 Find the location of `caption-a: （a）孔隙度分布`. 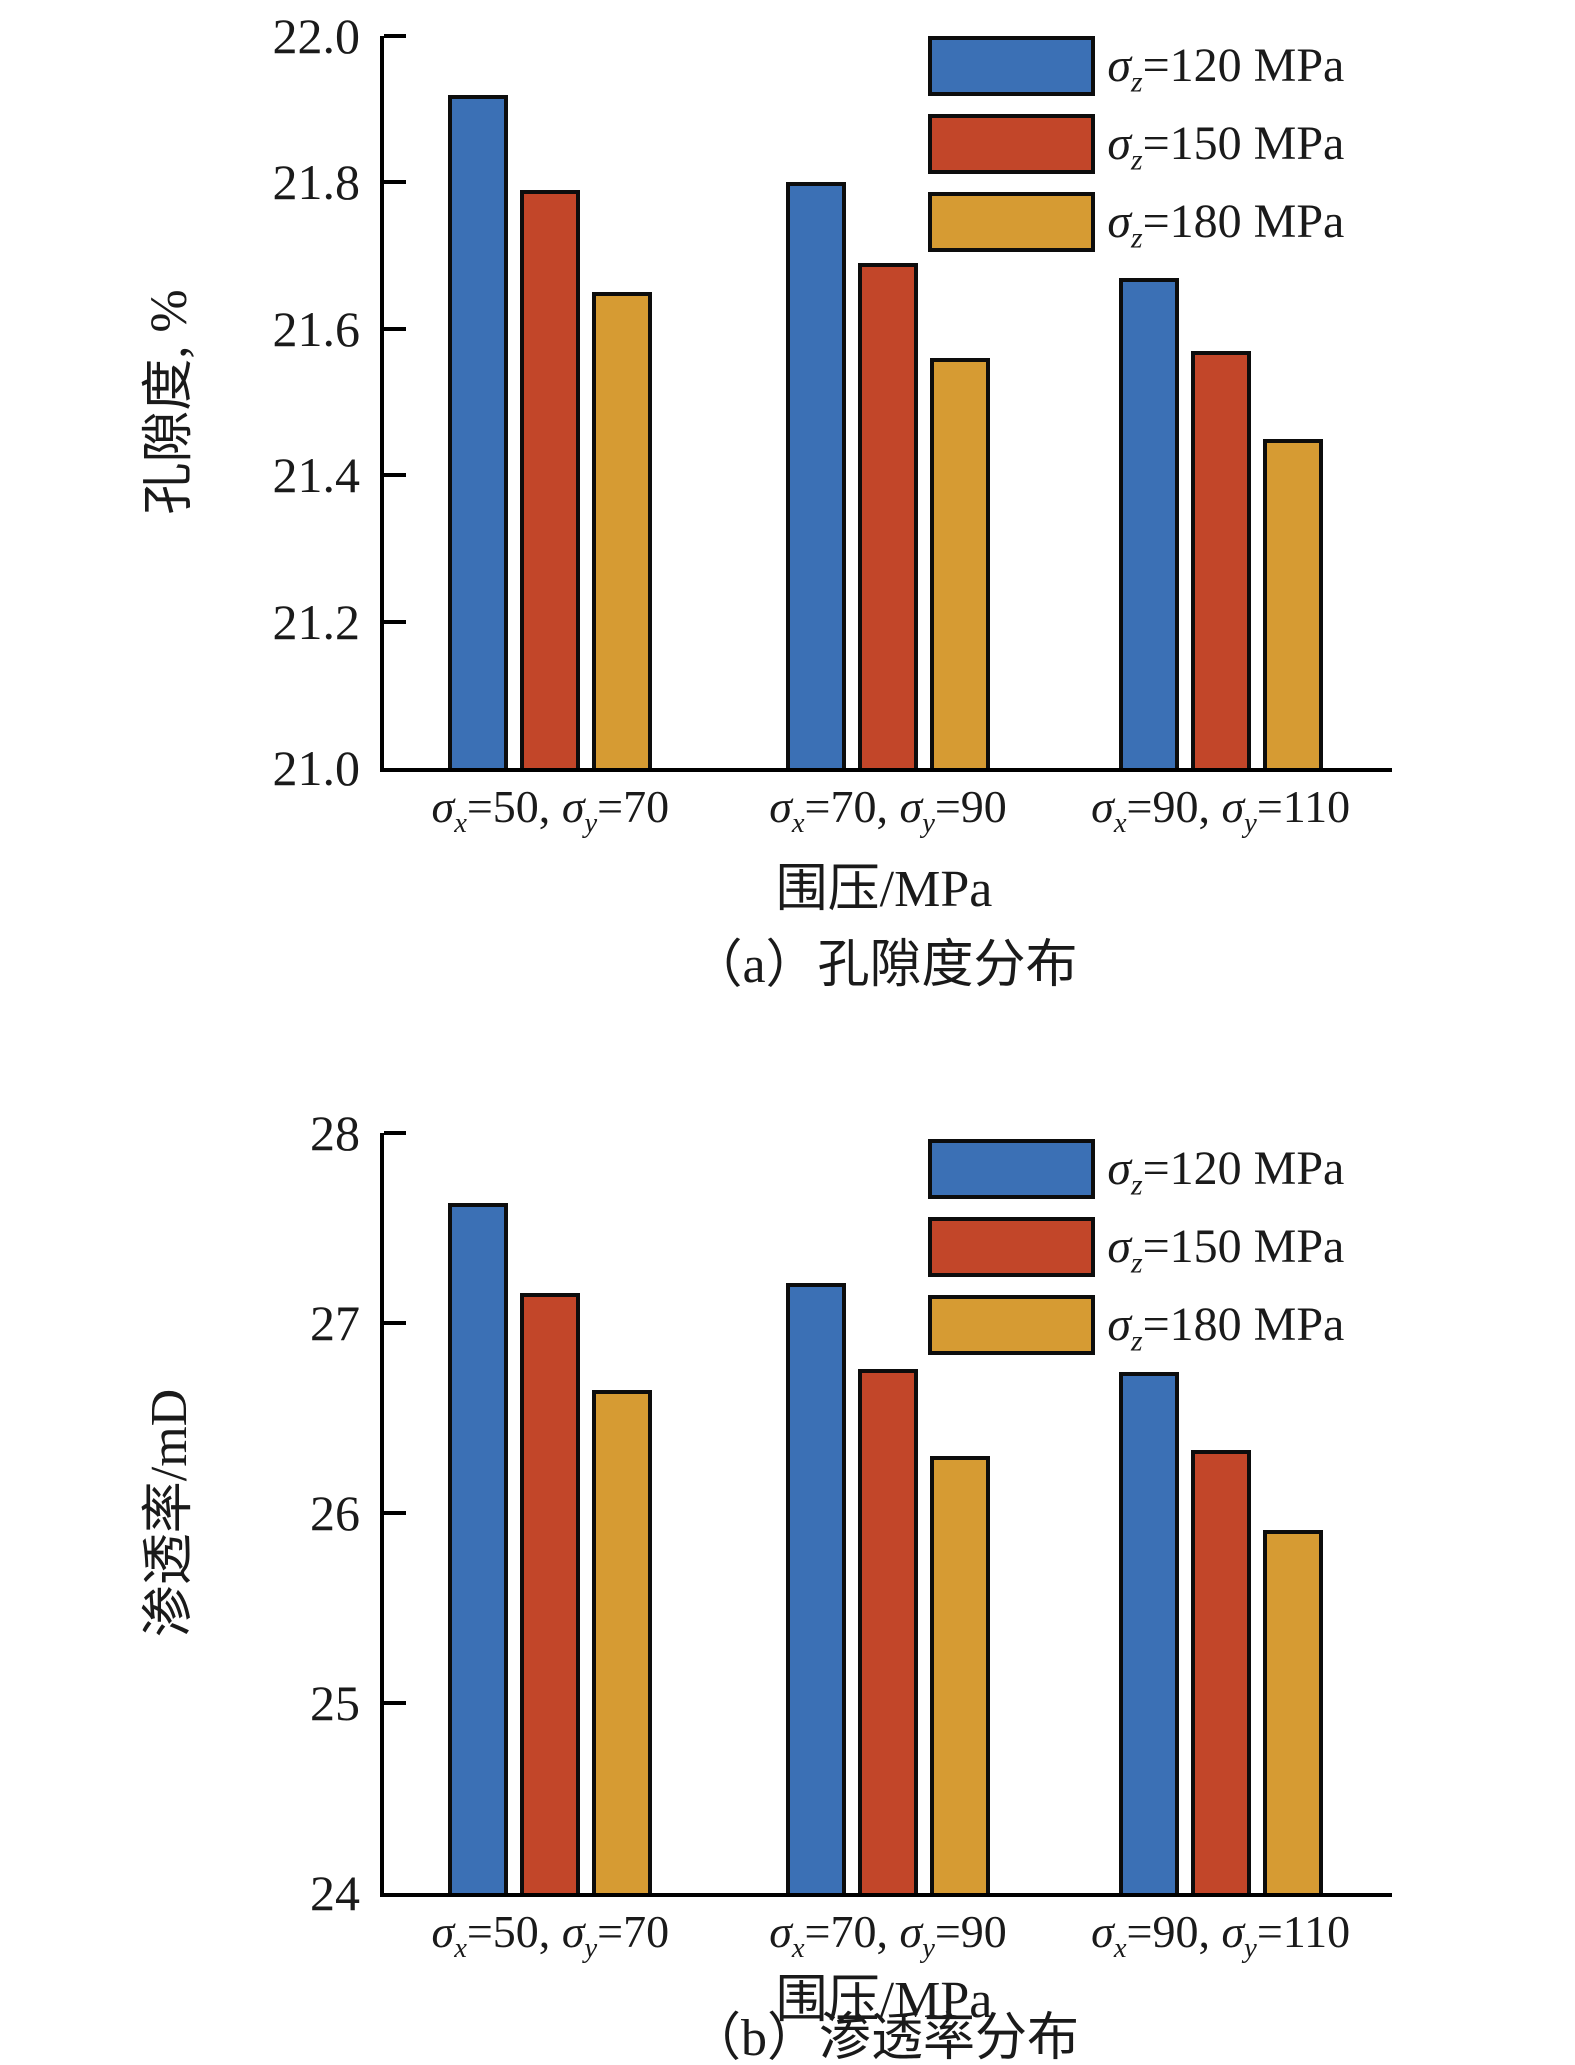

caption-a: （a）孔隙度分布 is located at coordinates (884, 965).